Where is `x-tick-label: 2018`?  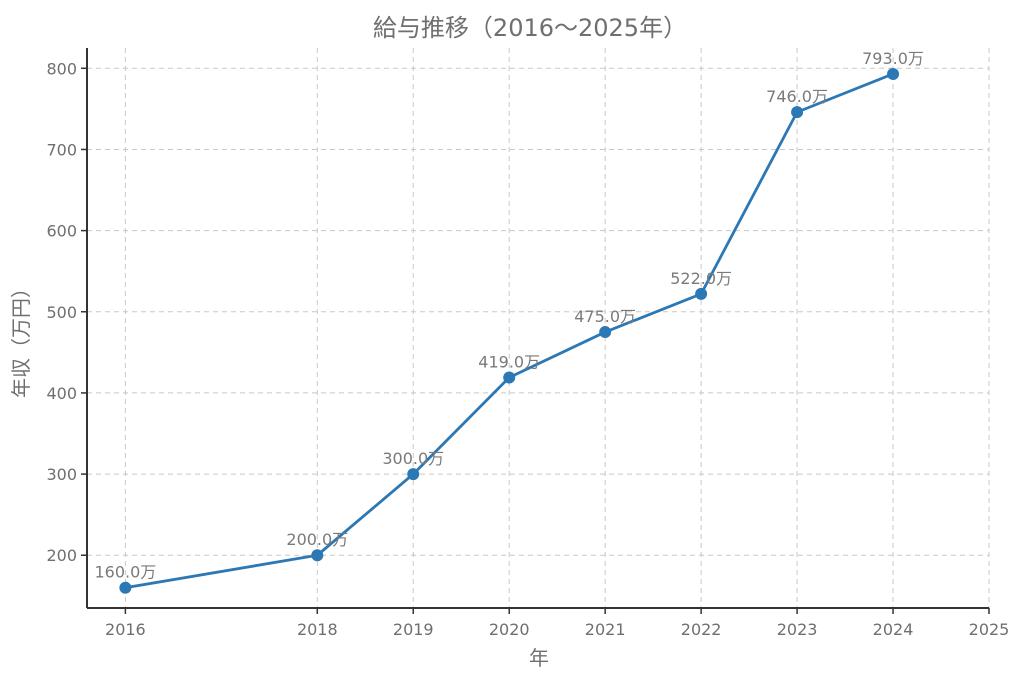
x-tick-label: 2018 is located at coordinates (317, 629).